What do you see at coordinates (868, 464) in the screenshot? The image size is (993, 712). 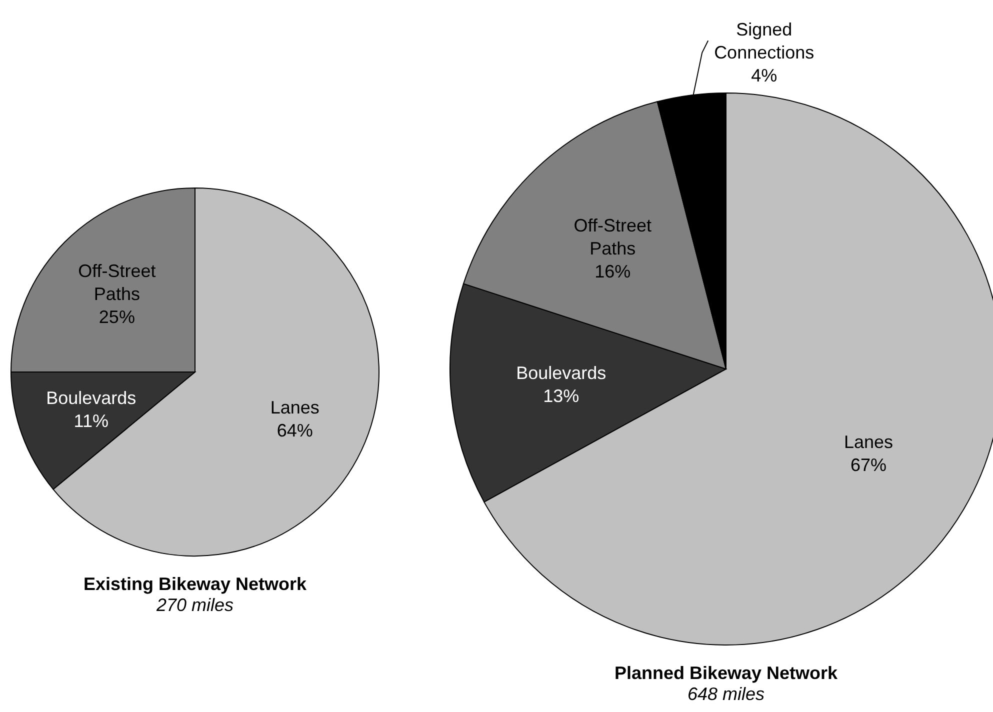 I see `data-label: 67%` at bounding box center [868, 464].